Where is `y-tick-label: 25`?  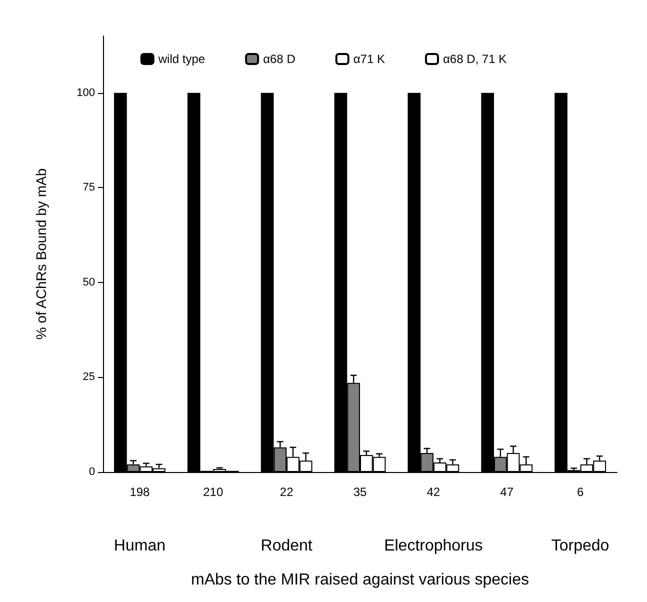 y-tick-label: 25 is located at coordinates (88, 377).